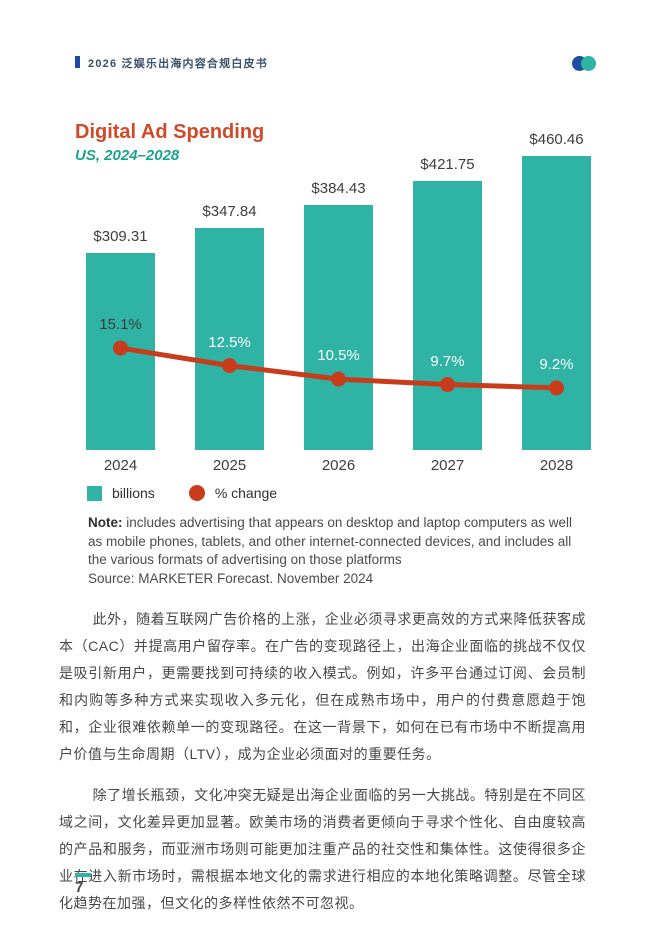 Image resolution: width=665 pixels, height=945 pixels. Describe the element at coordinates (447, 164) in the screenshot. I see `bar-value-label: $421.75` at that location.